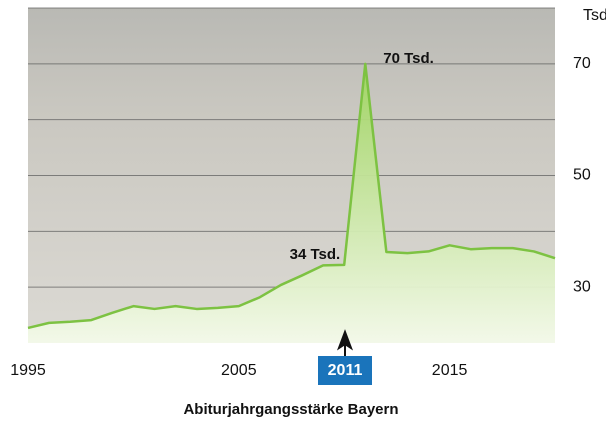 The width and height of the screenshot is (606, 430). What do you see at coordinates (345, 342) in the screenshot?
I see `highlight-arrow` at bounding box center [345, 342].